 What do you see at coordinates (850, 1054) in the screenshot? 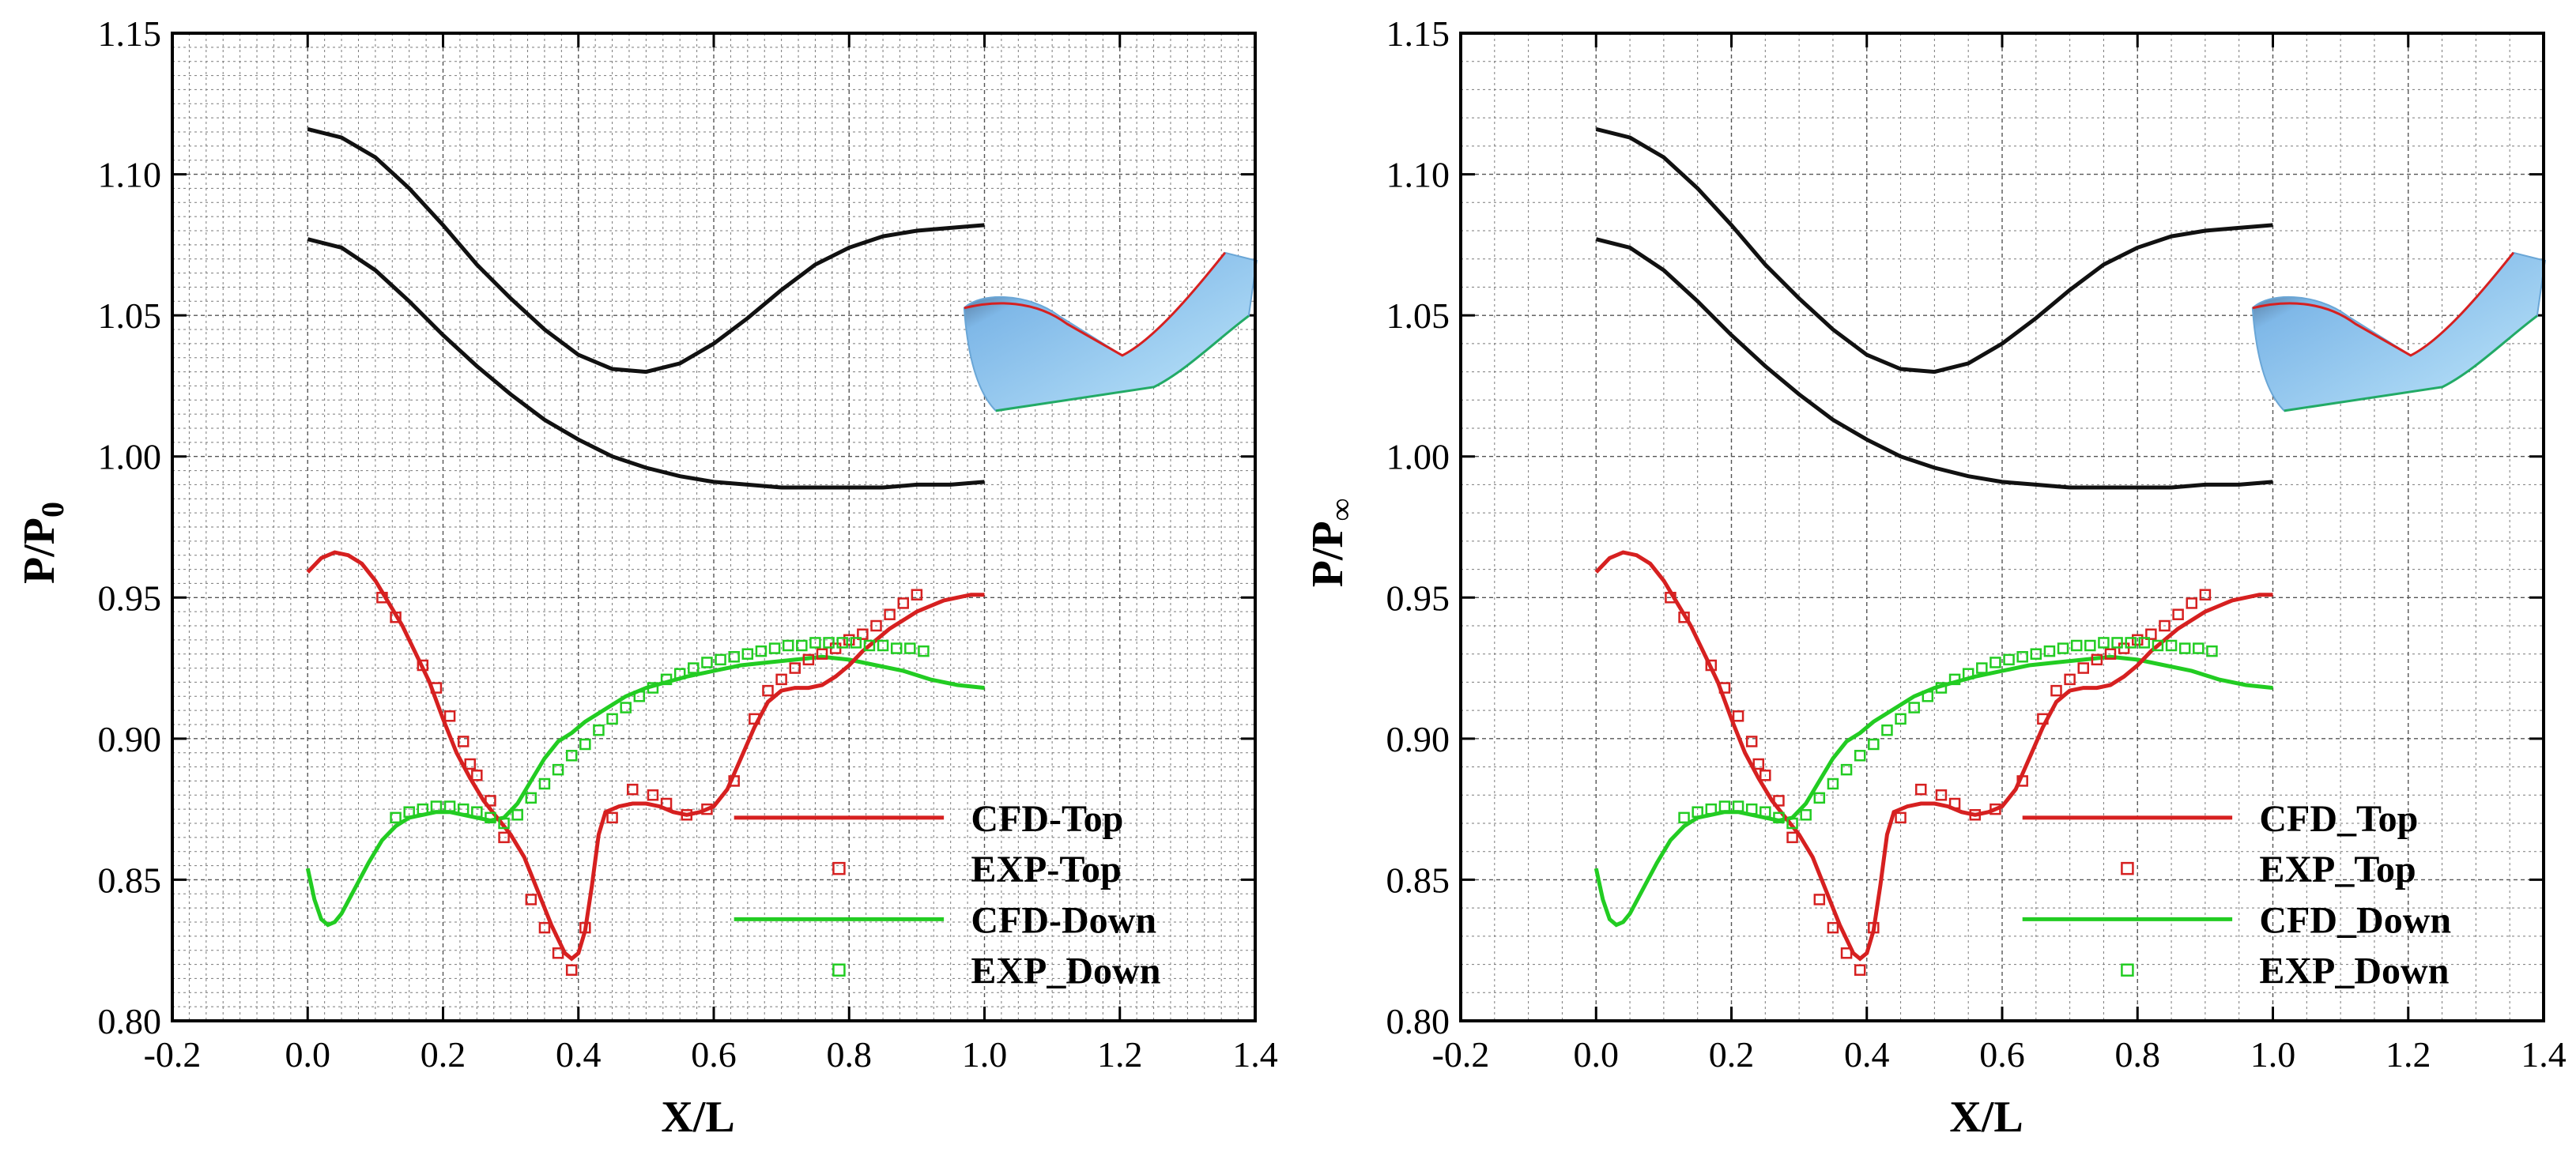
I see `x-tick-label: 0.8` at bounding box center [850, 1054].